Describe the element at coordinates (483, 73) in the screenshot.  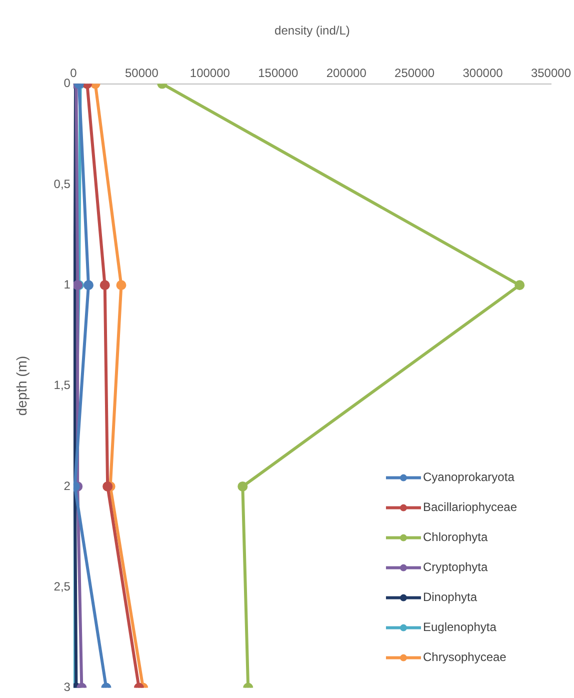
I see `x-tick-label: 300000` at that location.